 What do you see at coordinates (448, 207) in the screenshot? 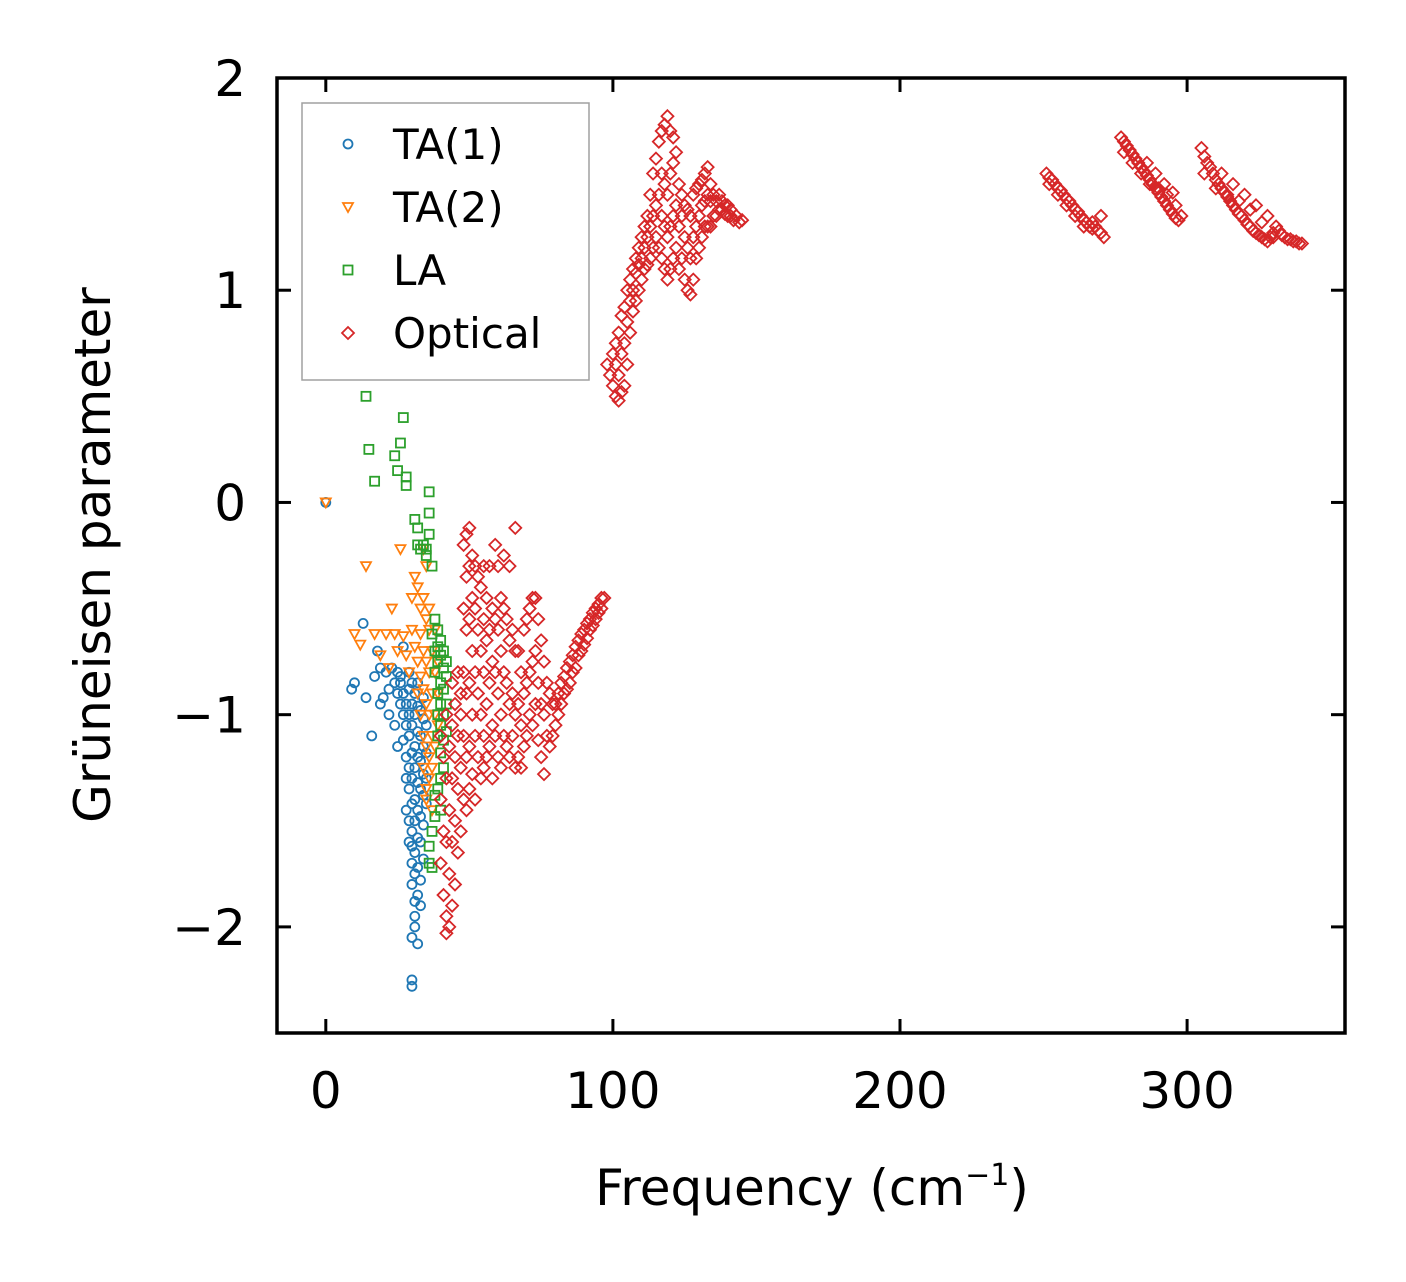
I see `legend-label: TA(2)` at bounding box center [448, 207].